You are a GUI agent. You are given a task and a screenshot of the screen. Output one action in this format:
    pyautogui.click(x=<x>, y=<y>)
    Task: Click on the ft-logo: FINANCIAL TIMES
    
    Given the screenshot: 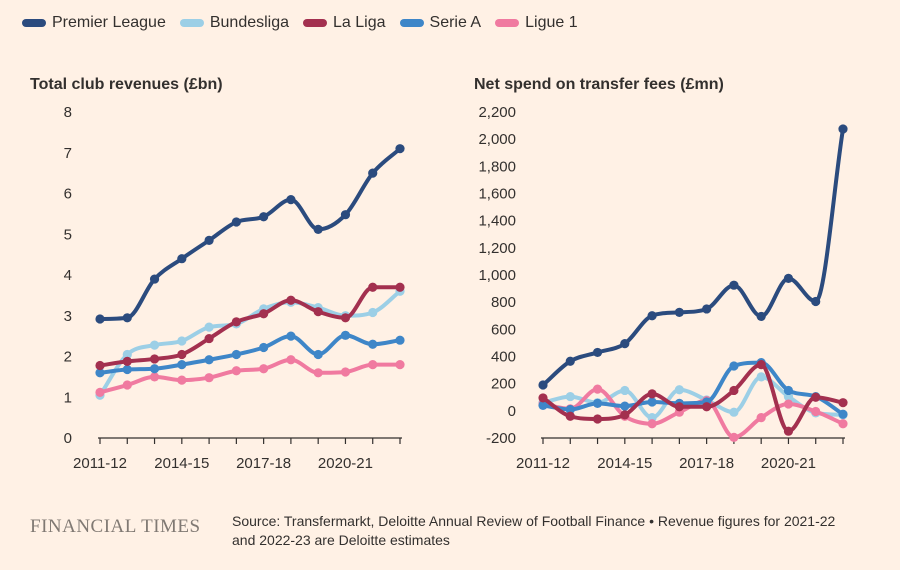 What is the action you would take?
    pyautogui.click(x=115, y=526)
    